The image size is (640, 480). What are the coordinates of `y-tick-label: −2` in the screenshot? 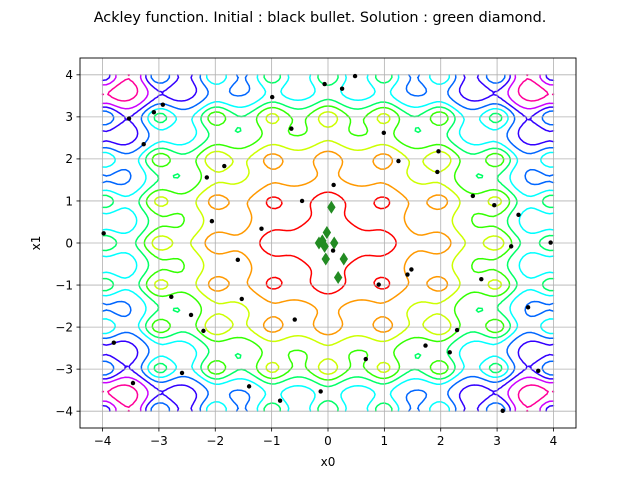 It's located at (64, 327).